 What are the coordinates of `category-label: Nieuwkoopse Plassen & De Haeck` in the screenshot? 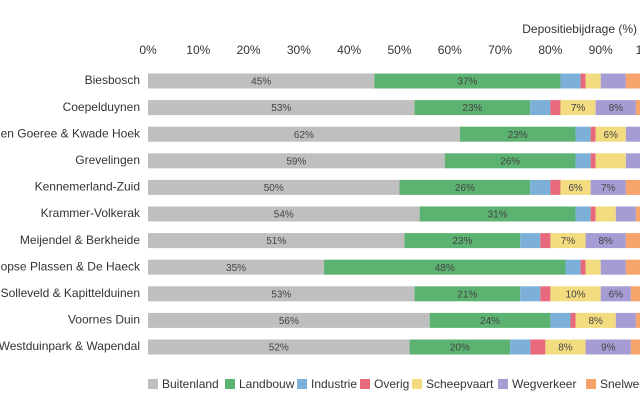 It's located at (70, 266).